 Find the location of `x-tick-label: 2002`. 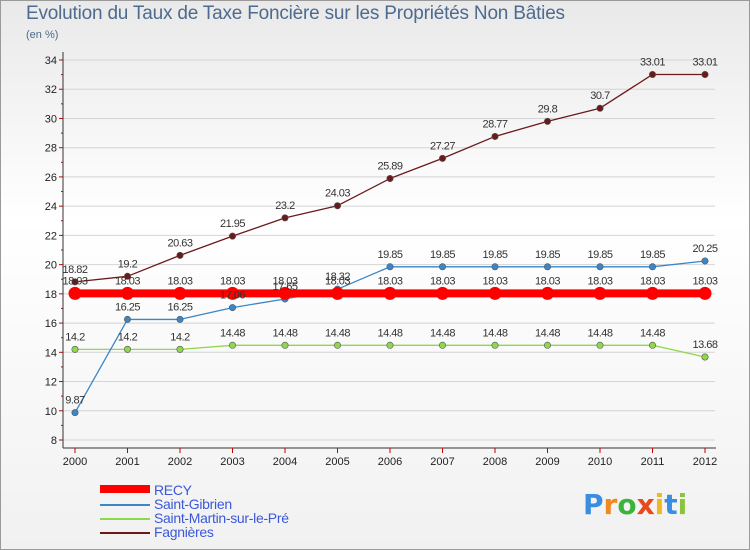

x-tick-label: 2002 is located at coordinates (180, 462).